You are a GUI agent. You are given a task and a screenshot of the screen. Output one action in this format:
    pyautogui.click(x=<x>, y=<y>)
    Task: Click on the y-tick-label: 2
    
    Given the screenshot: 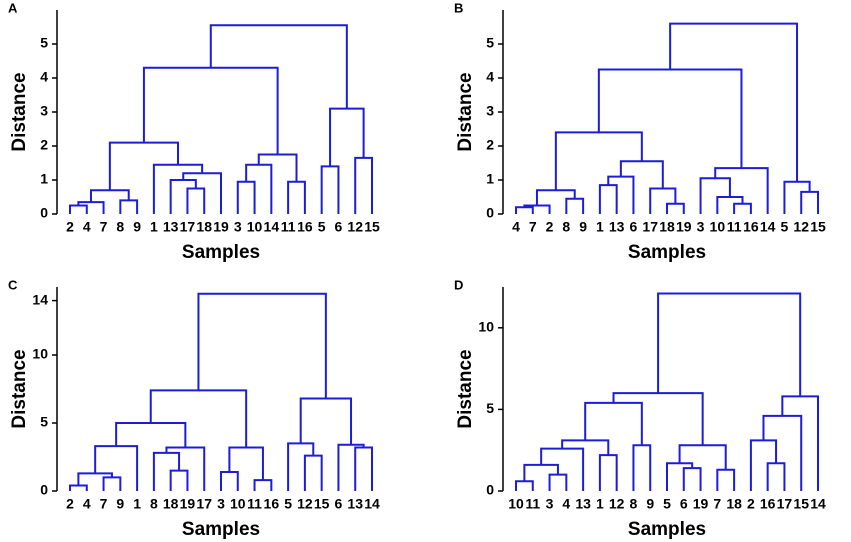 What is the action you would take?
    pyautogui.click(x=490, y=145)
    